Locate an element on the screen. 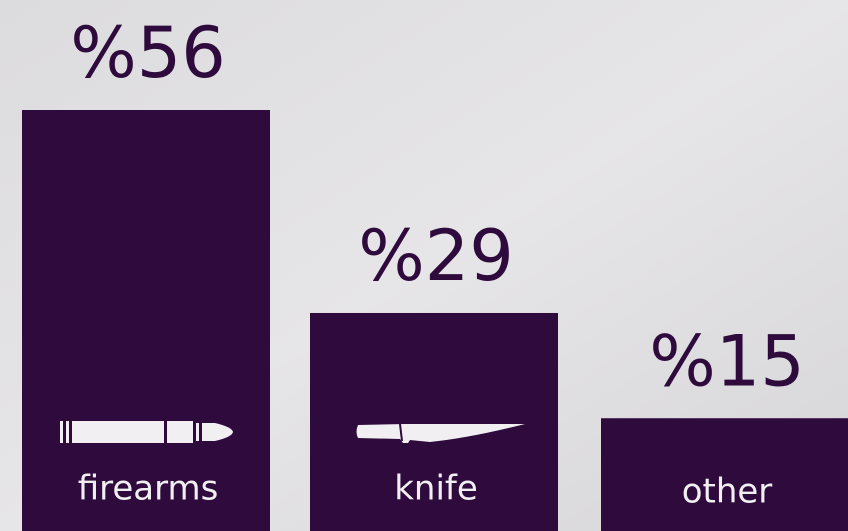 Image resolution: width=848 pixels, height=531 pixels. bullet-icon is located at coordinates (146, 432).